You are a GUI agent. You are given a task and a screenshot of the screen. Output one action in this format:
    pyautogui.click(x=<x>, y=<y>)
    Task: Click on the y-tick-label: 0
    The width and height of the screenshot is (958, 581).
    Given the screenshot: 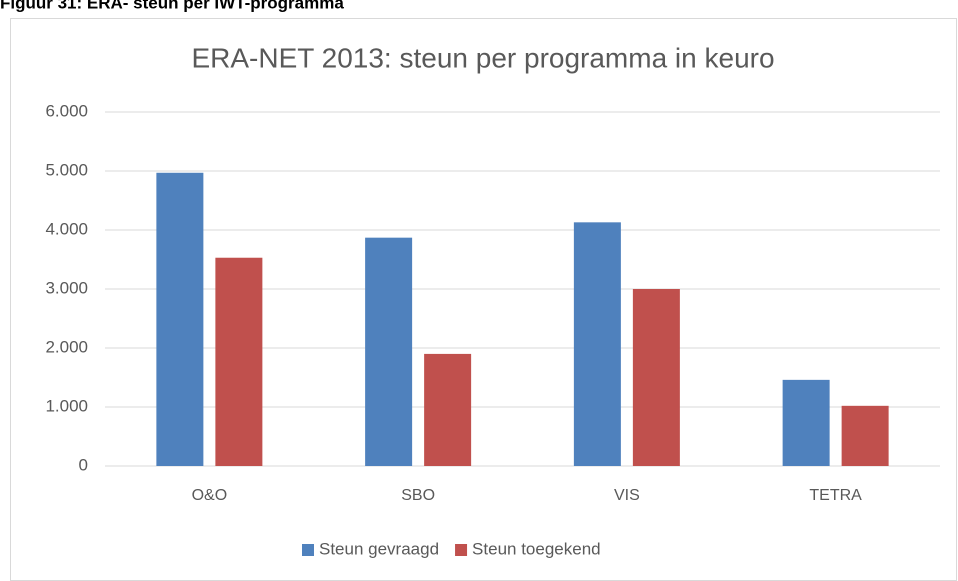 What is the action you would take?
    pyautogui.click(x=83, y=464)
    